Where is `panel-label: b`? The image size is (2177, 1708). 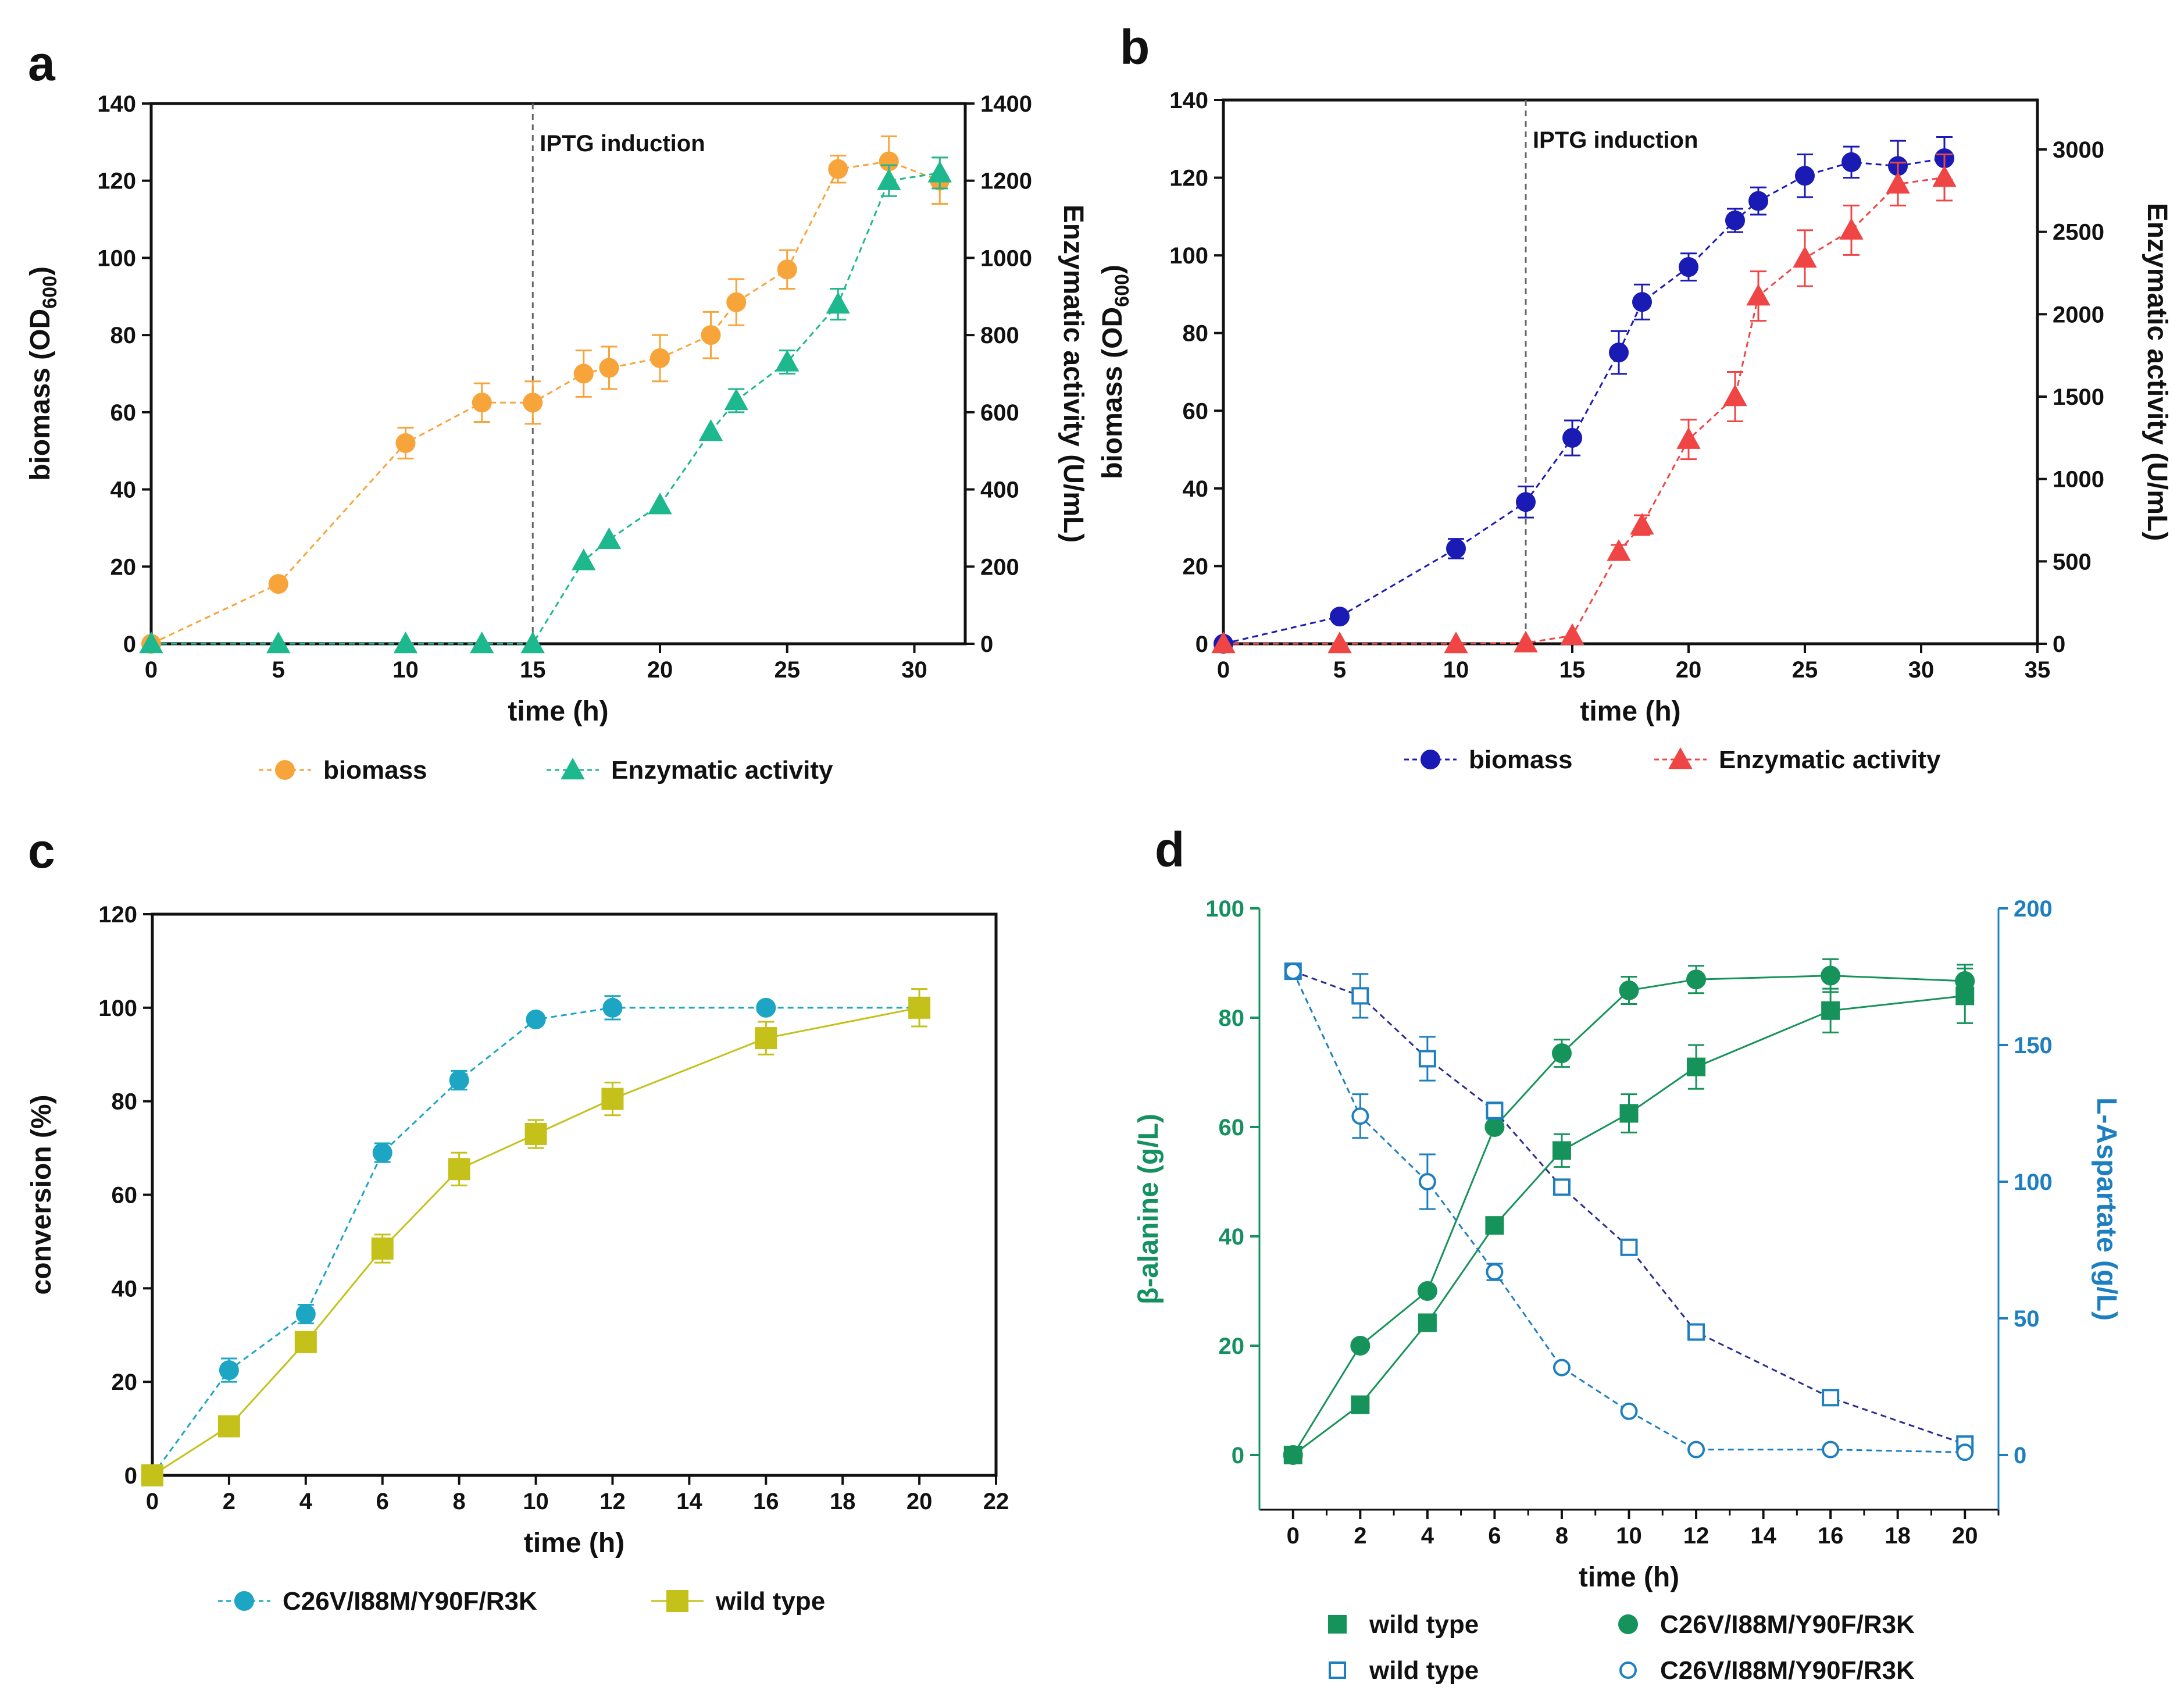 panel-label: b is located at coordinates (1135, 47).